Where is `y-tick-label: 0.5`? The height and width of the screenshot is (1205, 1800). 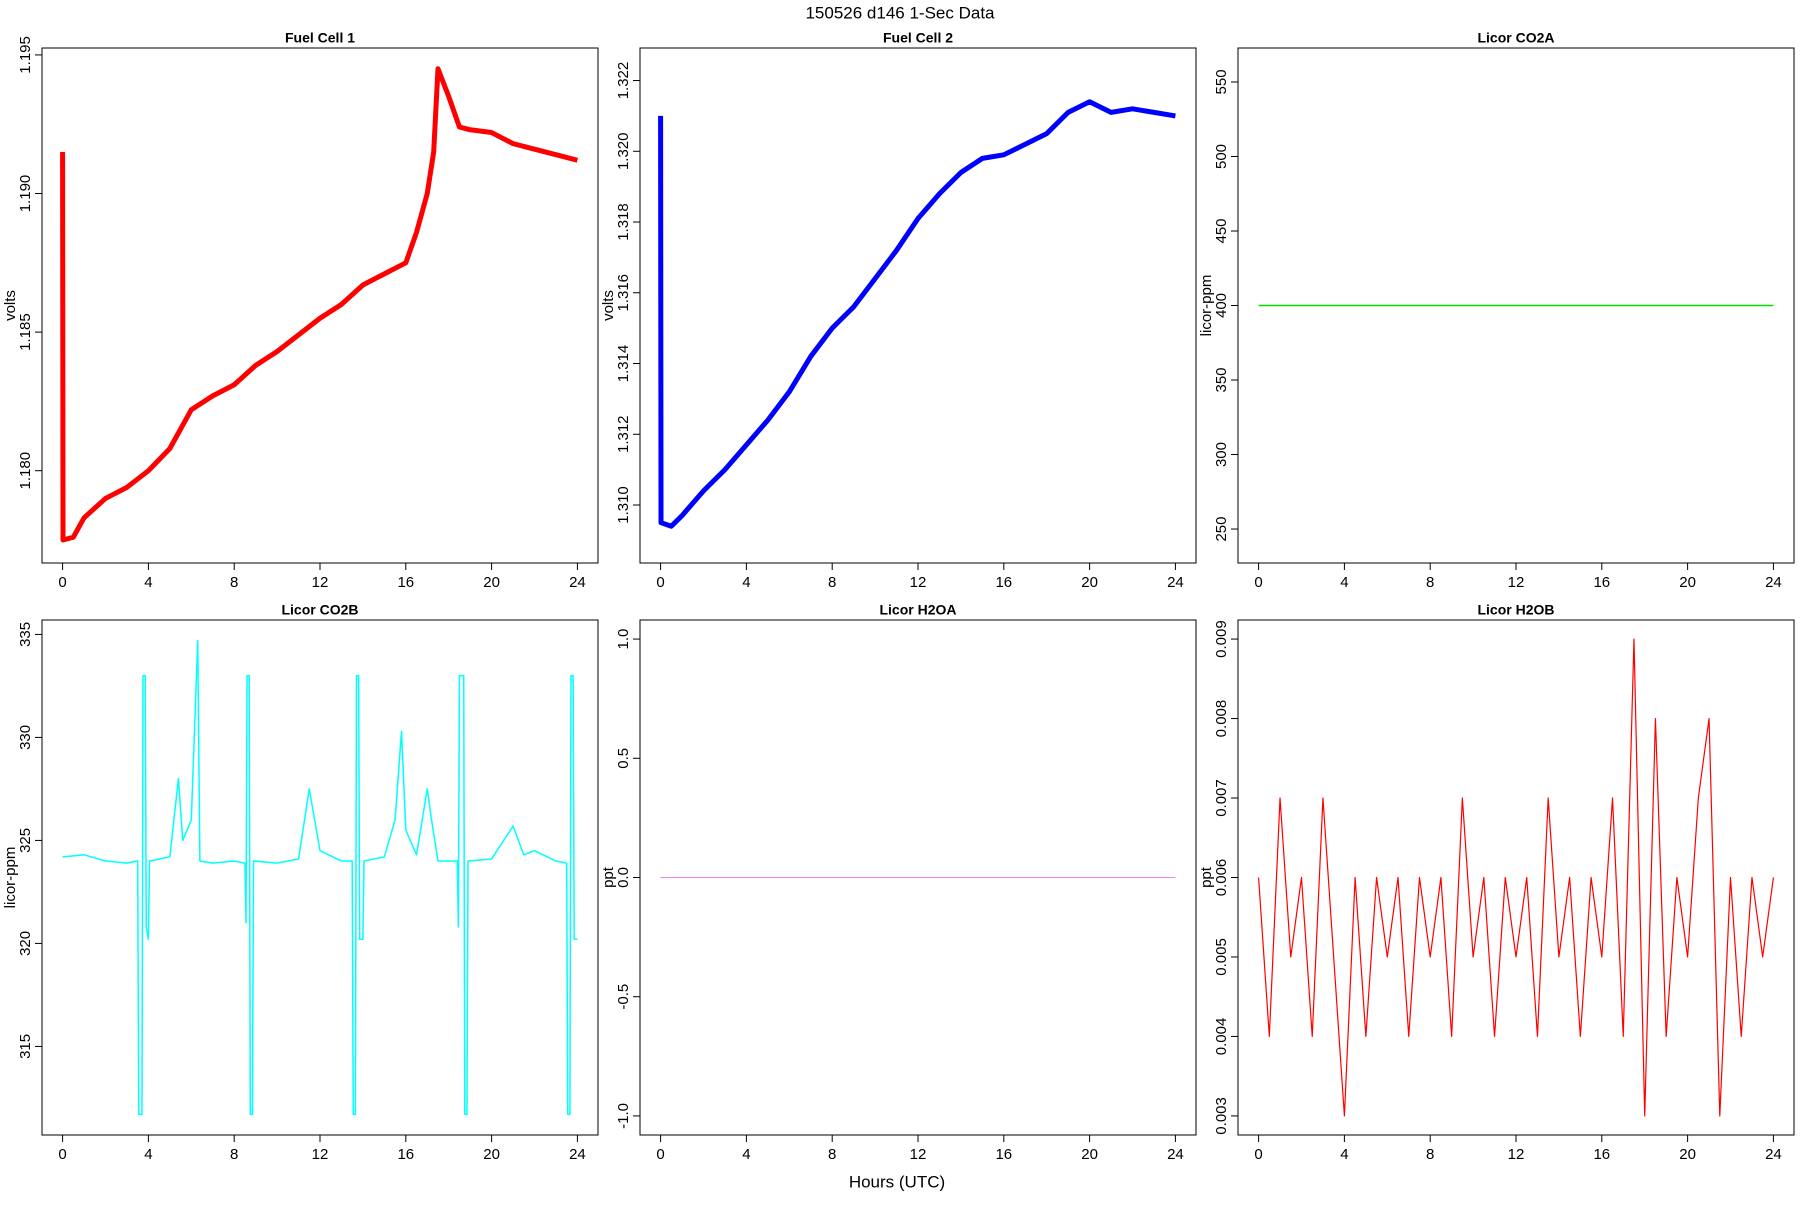
y-tick-label: 0.5 is located at coordinates (623, 758).